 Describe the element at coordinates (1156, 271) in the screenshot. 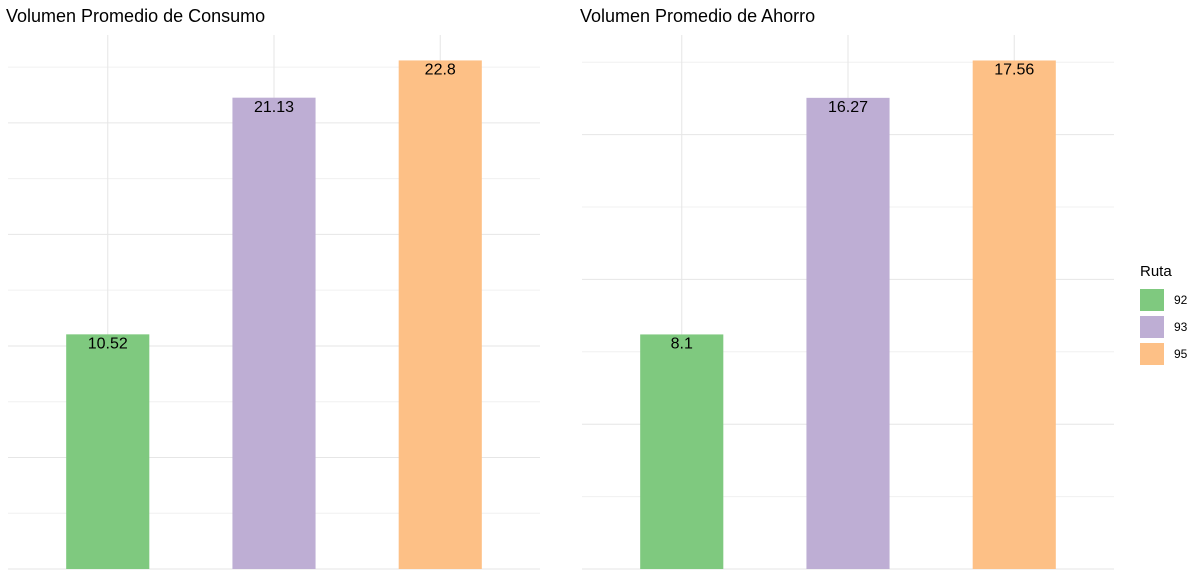

I see `legend-title: Ruta` at that location.